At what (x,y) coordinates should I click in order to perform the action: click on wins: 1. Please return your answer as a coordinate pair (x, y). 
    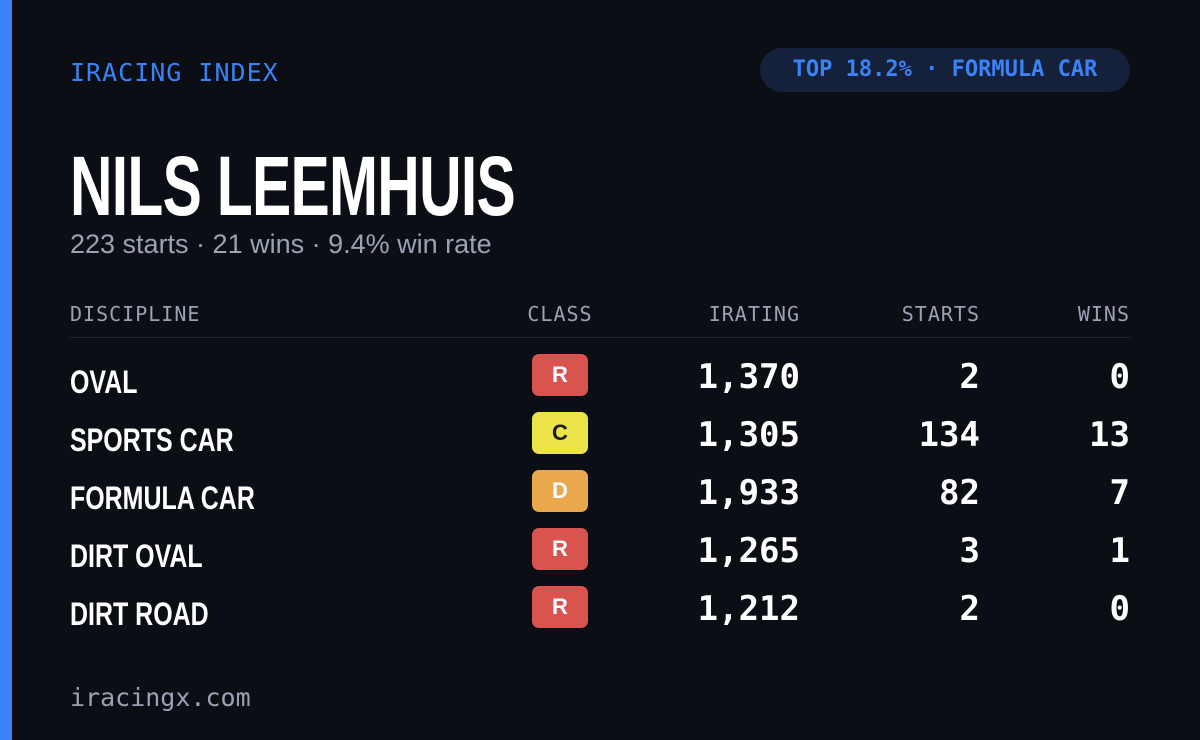
    Looking at the image, I should click on (1119, 551).